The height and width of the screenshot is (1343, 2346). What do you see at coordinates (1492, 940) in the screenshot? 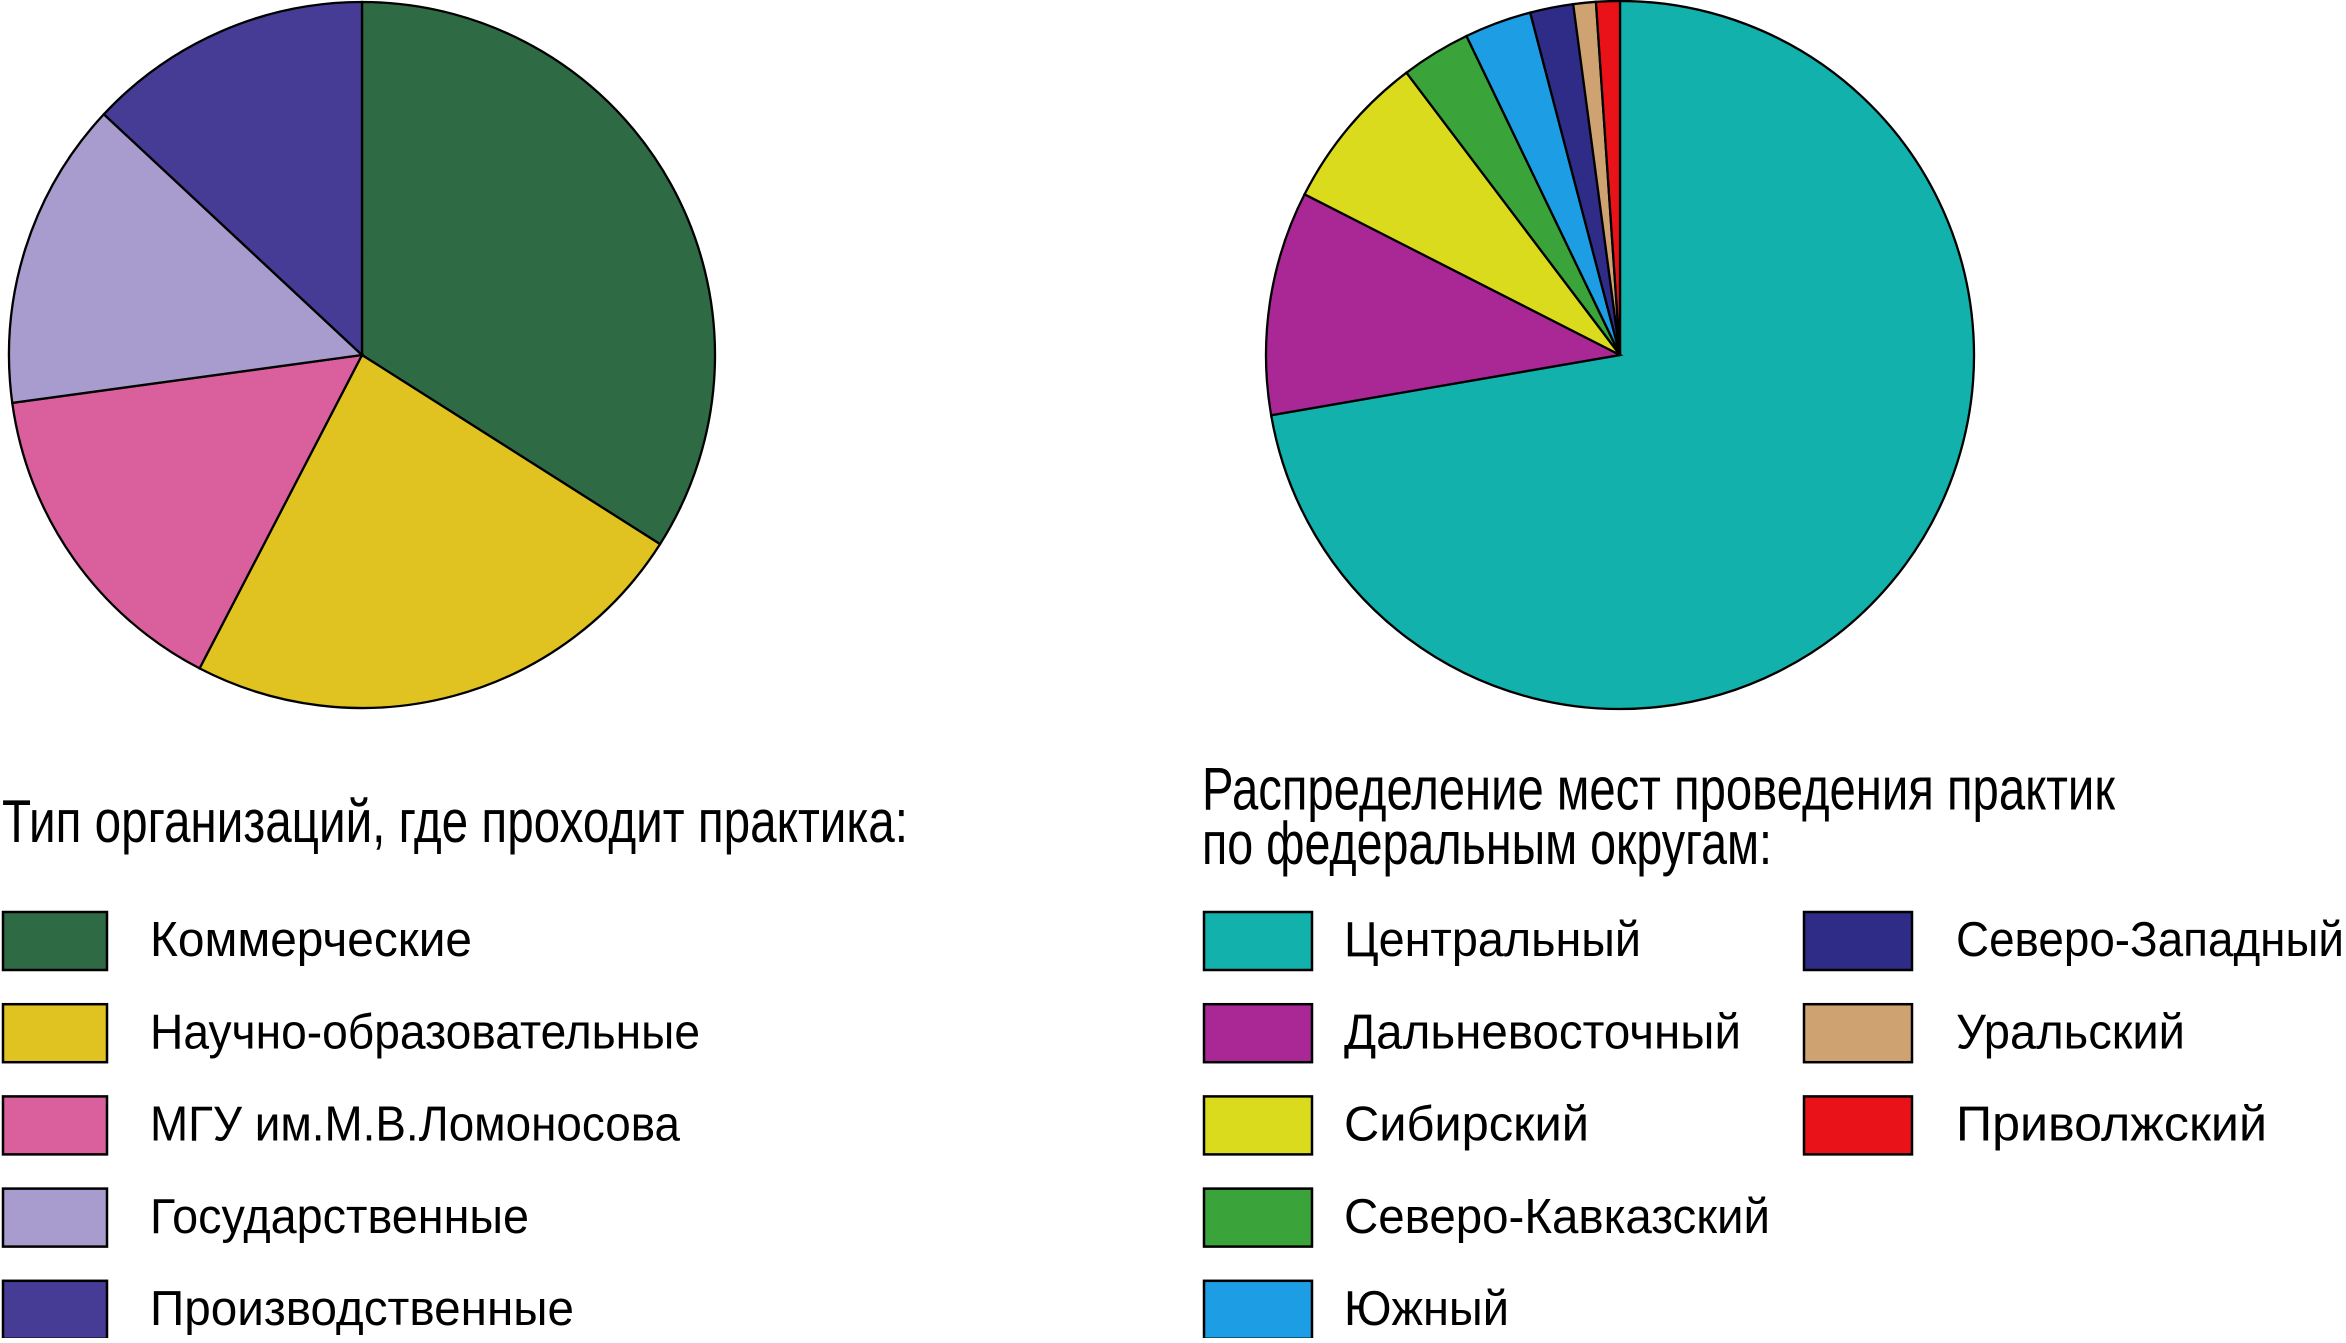
I see `svg-text: Центральный` at bounding box center [1492, 940].